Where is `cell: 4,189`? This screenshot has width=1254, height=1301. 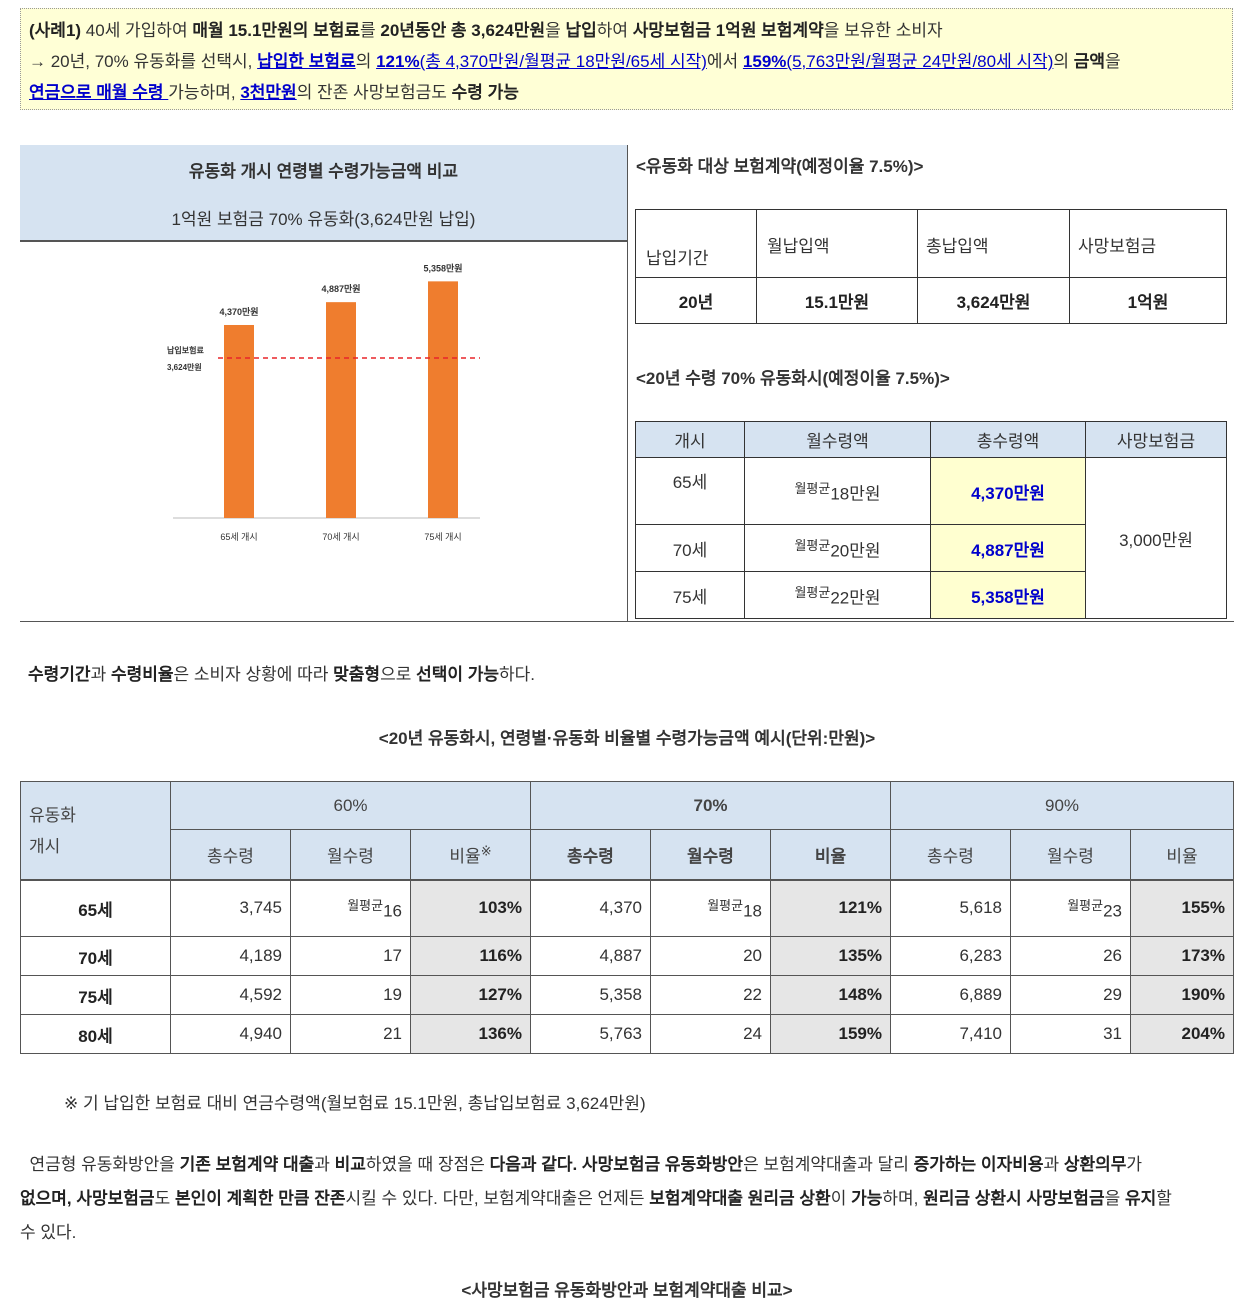
cell: 4,189 is located at coordinates (230, 956).